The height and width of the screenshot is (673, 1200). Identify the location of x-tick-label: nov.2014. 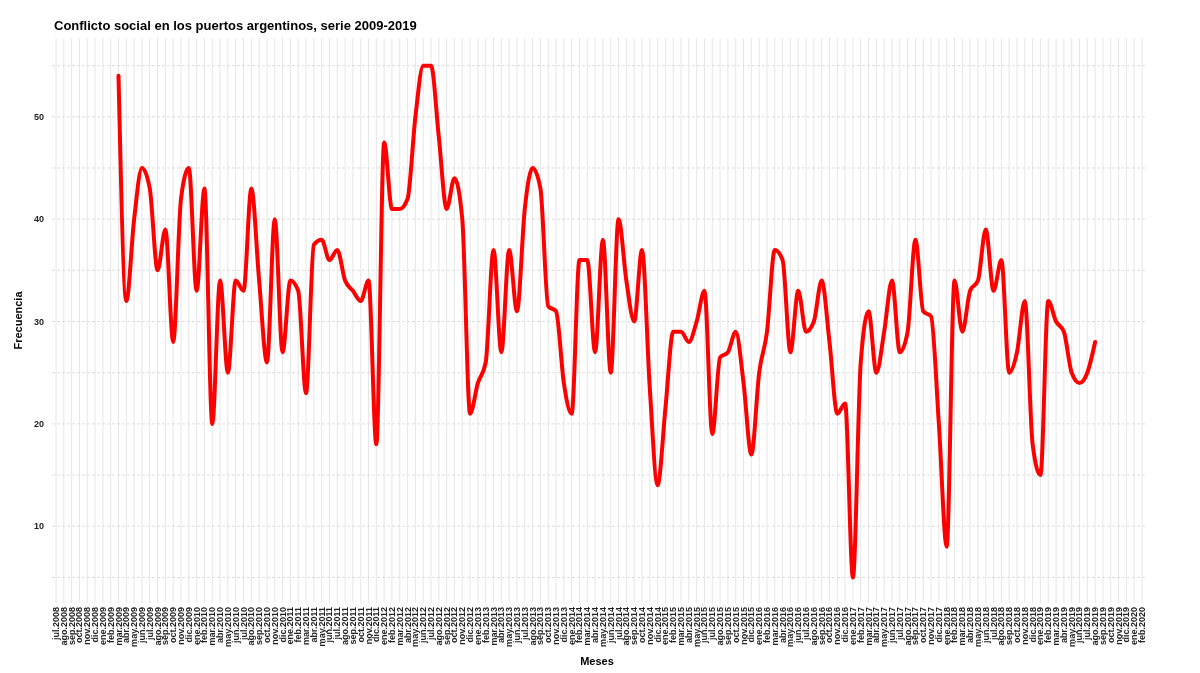
(649, 626).